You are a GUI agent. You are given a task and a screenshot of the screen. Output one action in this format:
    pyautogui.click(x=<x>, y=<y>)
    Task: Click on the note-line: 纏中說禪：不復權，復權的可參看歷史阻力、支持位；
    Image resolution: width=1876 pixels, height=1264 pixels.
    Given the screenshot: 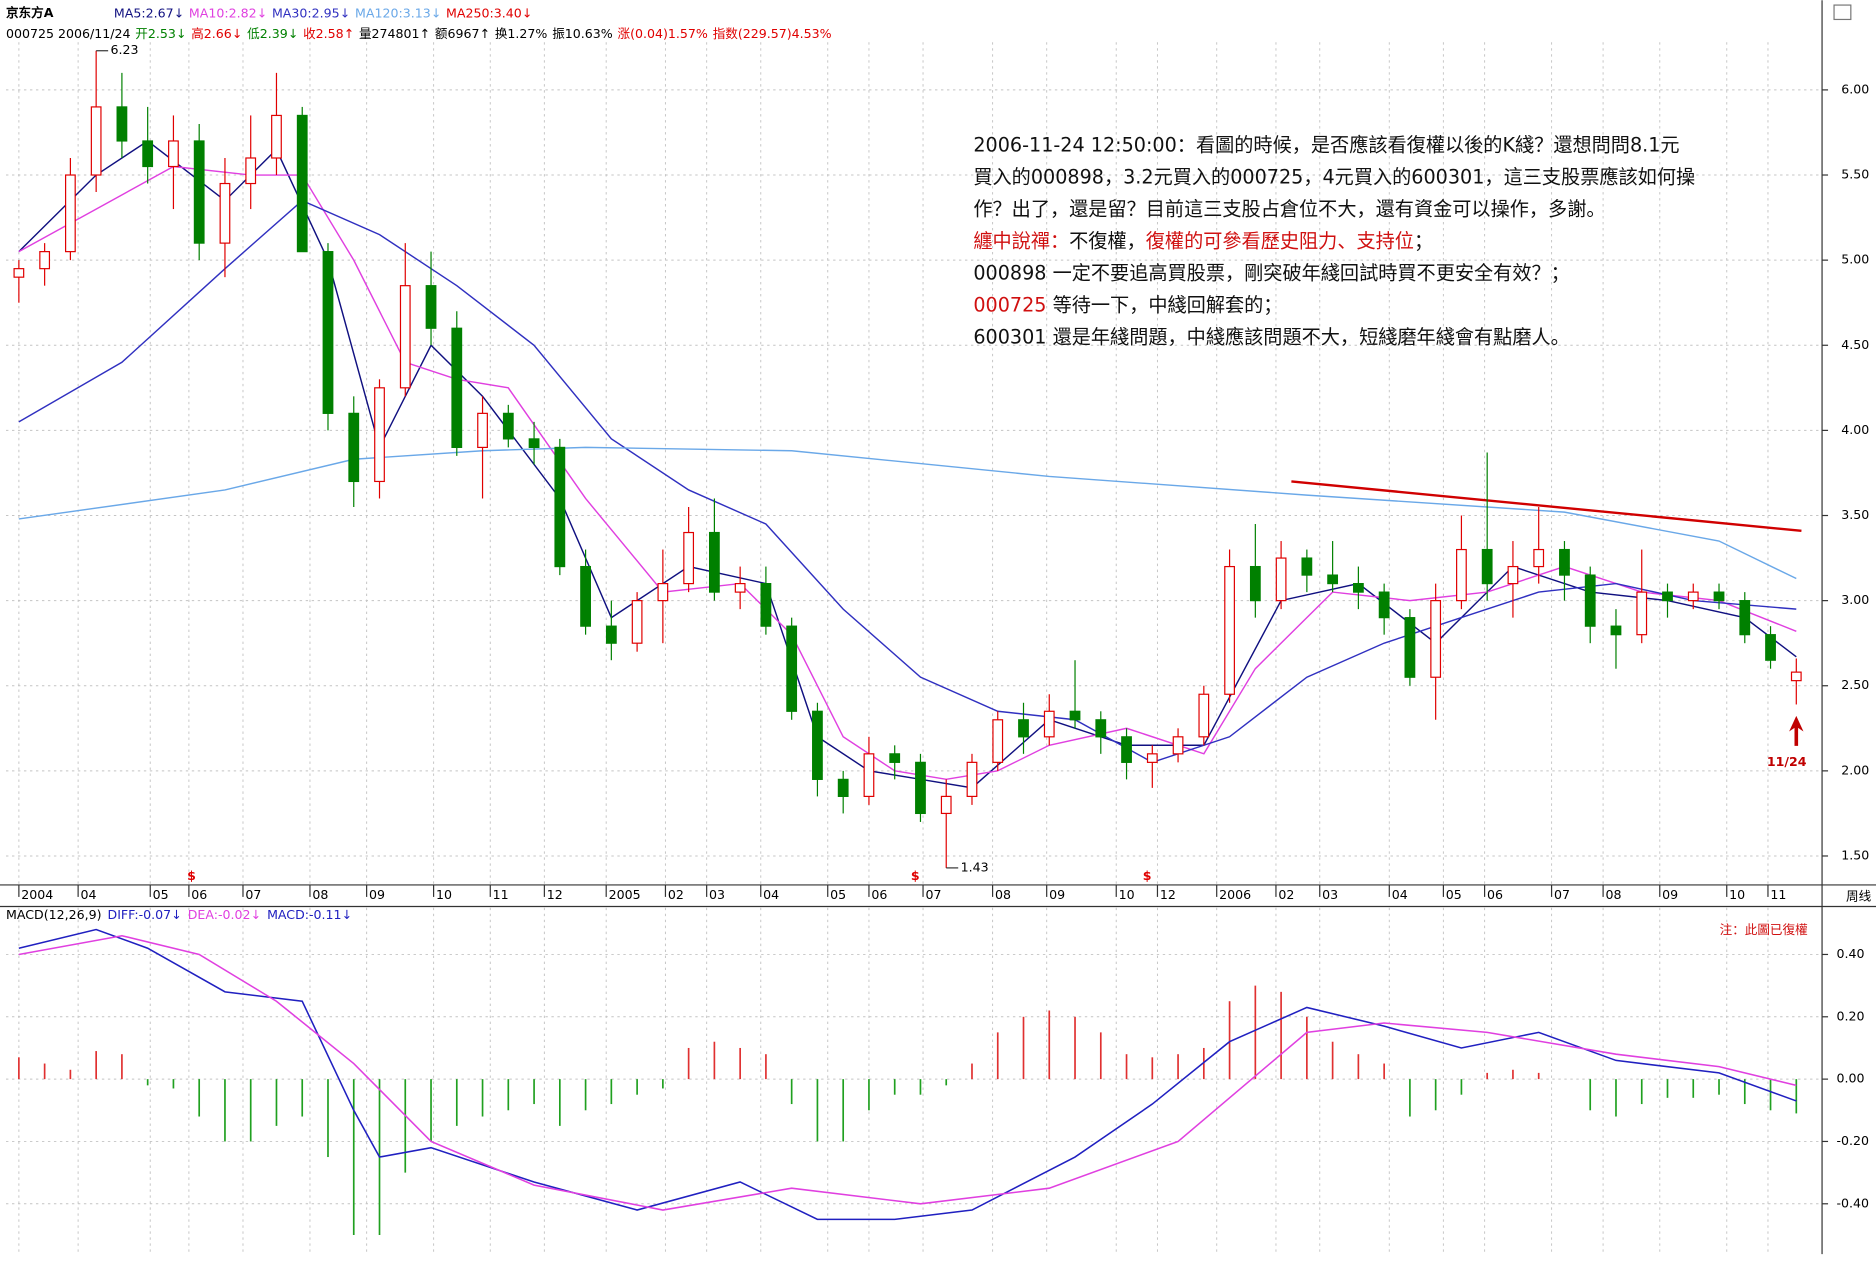 What is the action you would take?
    pyautogui.click(x=1203, y=240)
    